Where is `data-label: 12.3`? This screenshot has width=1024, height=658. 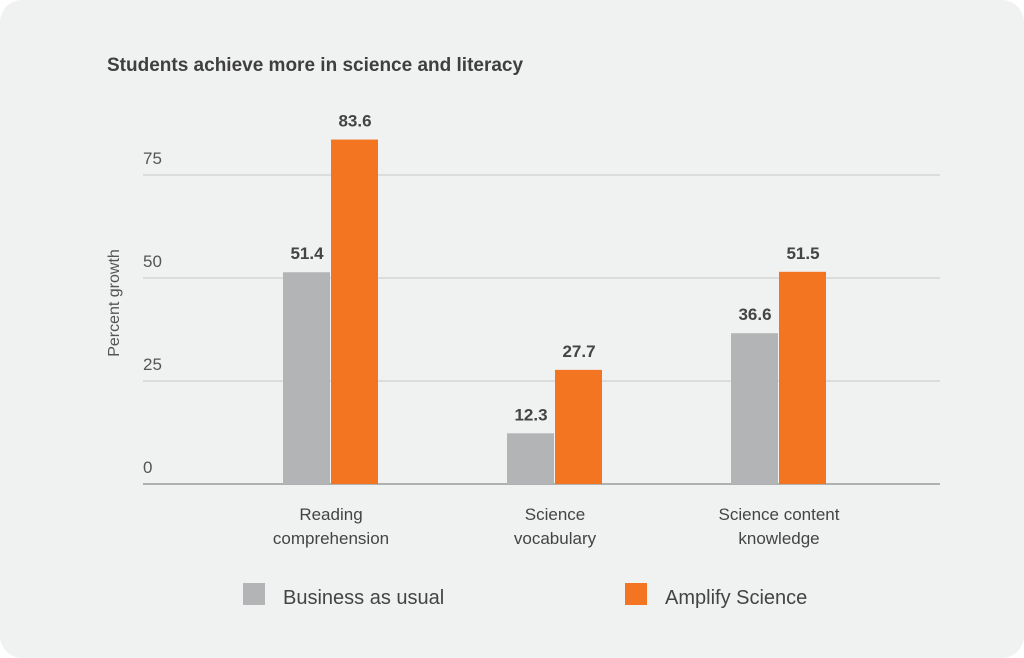 data-label: 12.3 is located at coordinates (530, 414).